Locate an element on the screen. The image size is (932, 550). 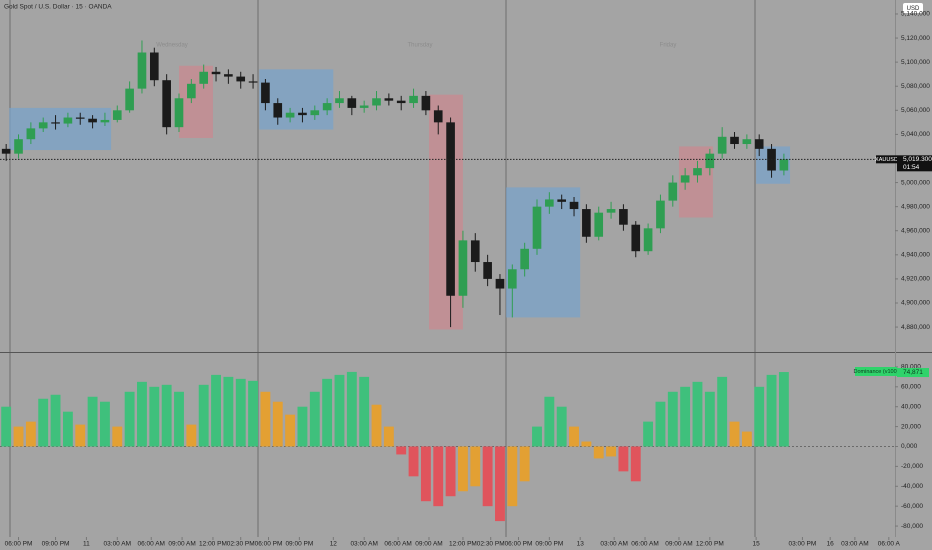
x-tick-label: 06:00 AM is located at coordinates (150, 544).